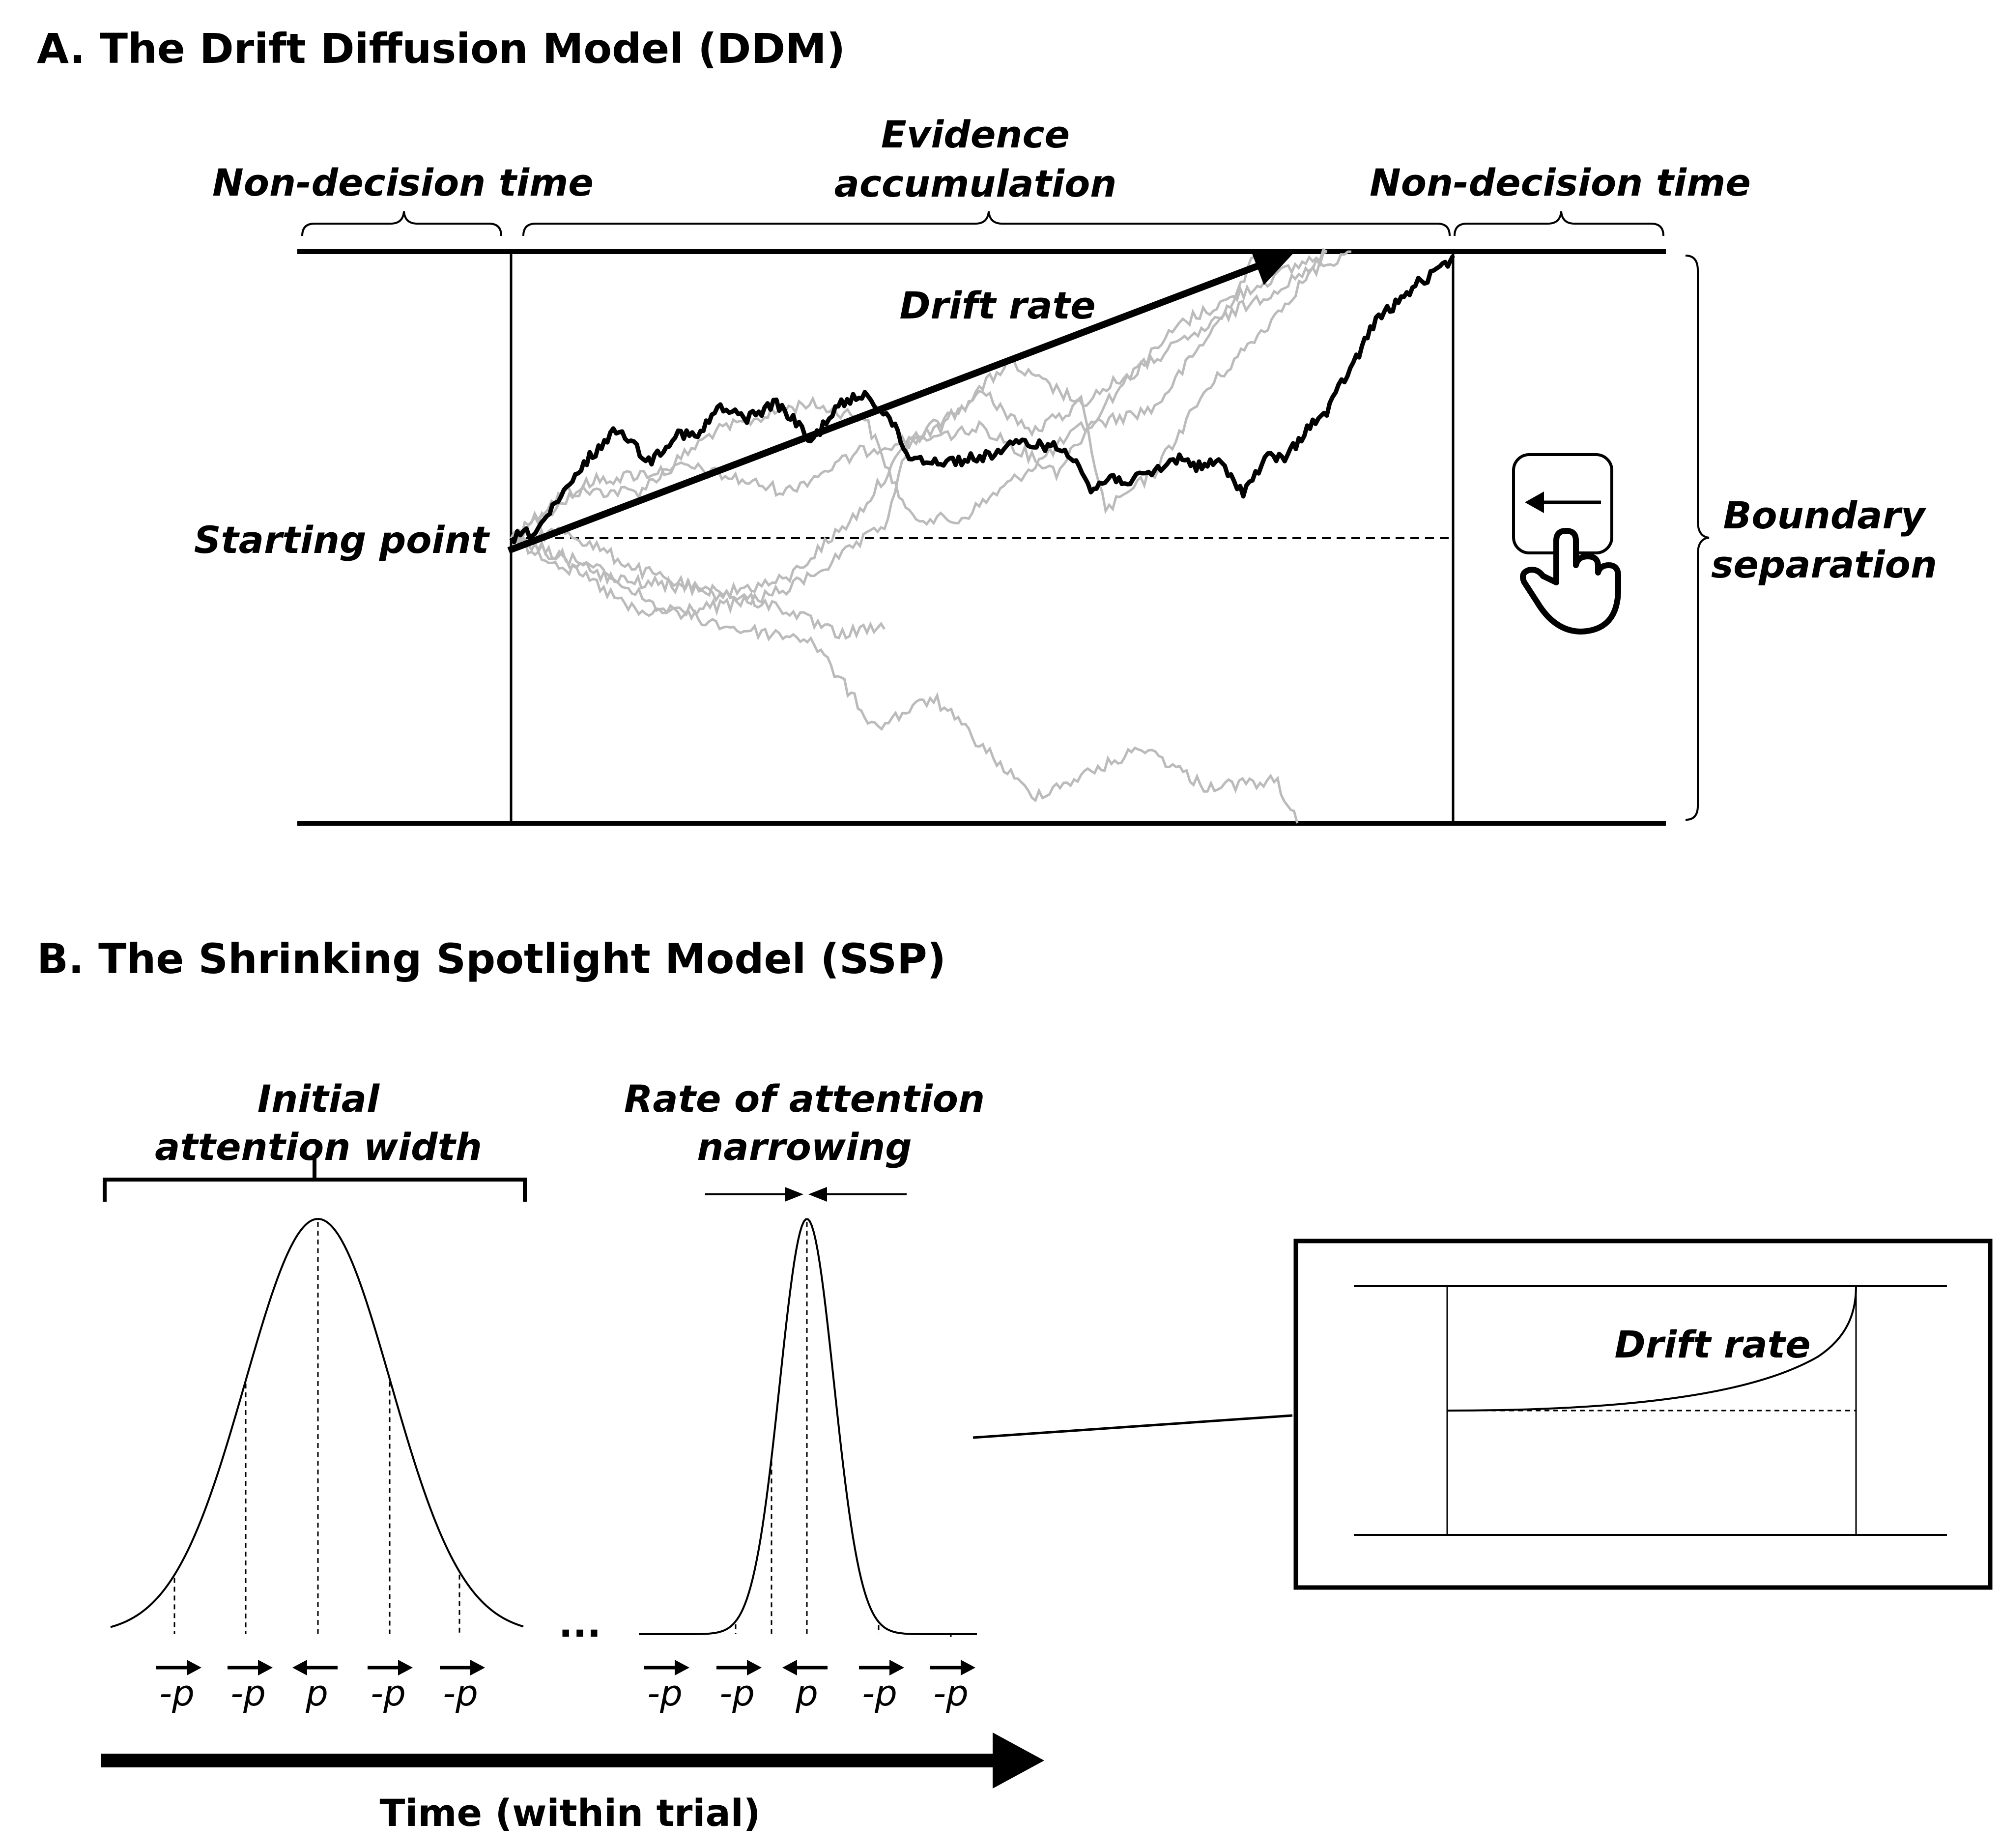 This screenshot has width=2001, height=1848. Describe the element at coordinates (315, 1178) in the screenshot. I see `initial-width-bracket` at that location.